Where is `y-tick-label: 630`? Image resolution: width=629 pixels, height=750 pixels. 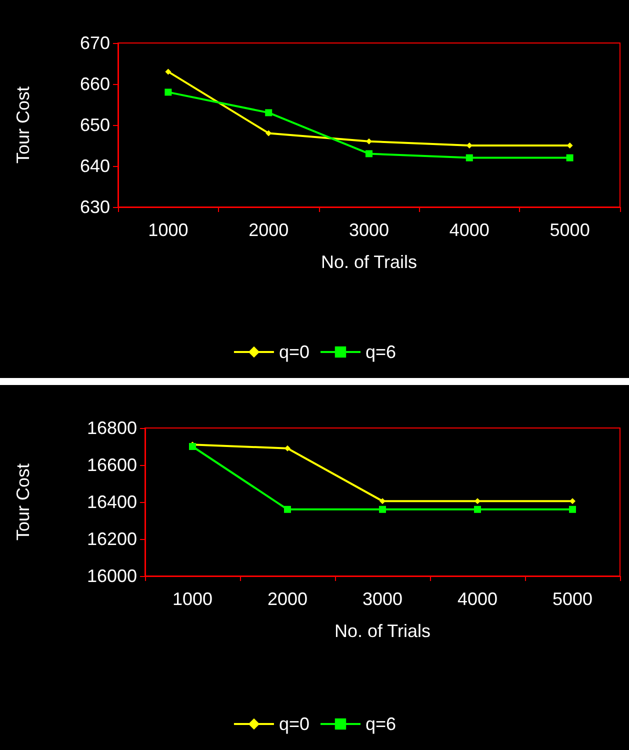
y-tick-label: 630 is located at coordinates (95, 207).